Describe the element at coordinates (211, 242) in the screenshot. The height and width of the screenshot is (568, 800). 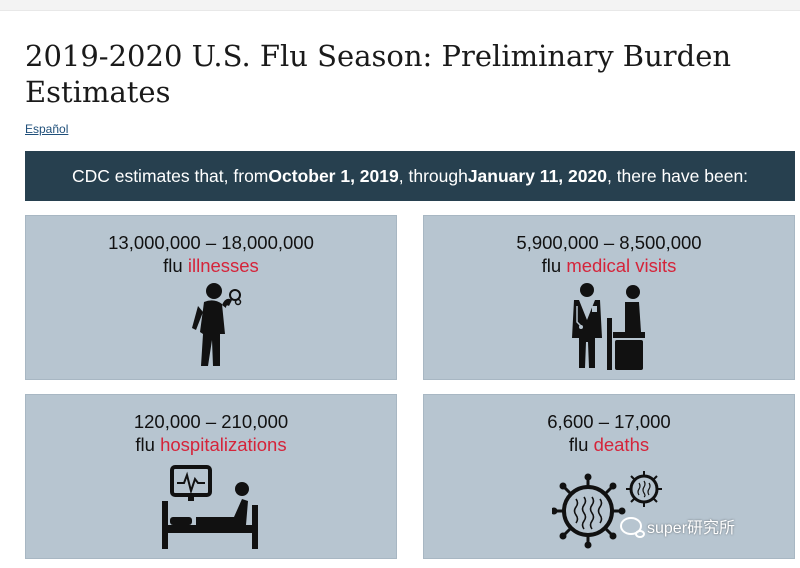
I see `illnesses-range: 13,000,000 – 18,000,000` at that location.